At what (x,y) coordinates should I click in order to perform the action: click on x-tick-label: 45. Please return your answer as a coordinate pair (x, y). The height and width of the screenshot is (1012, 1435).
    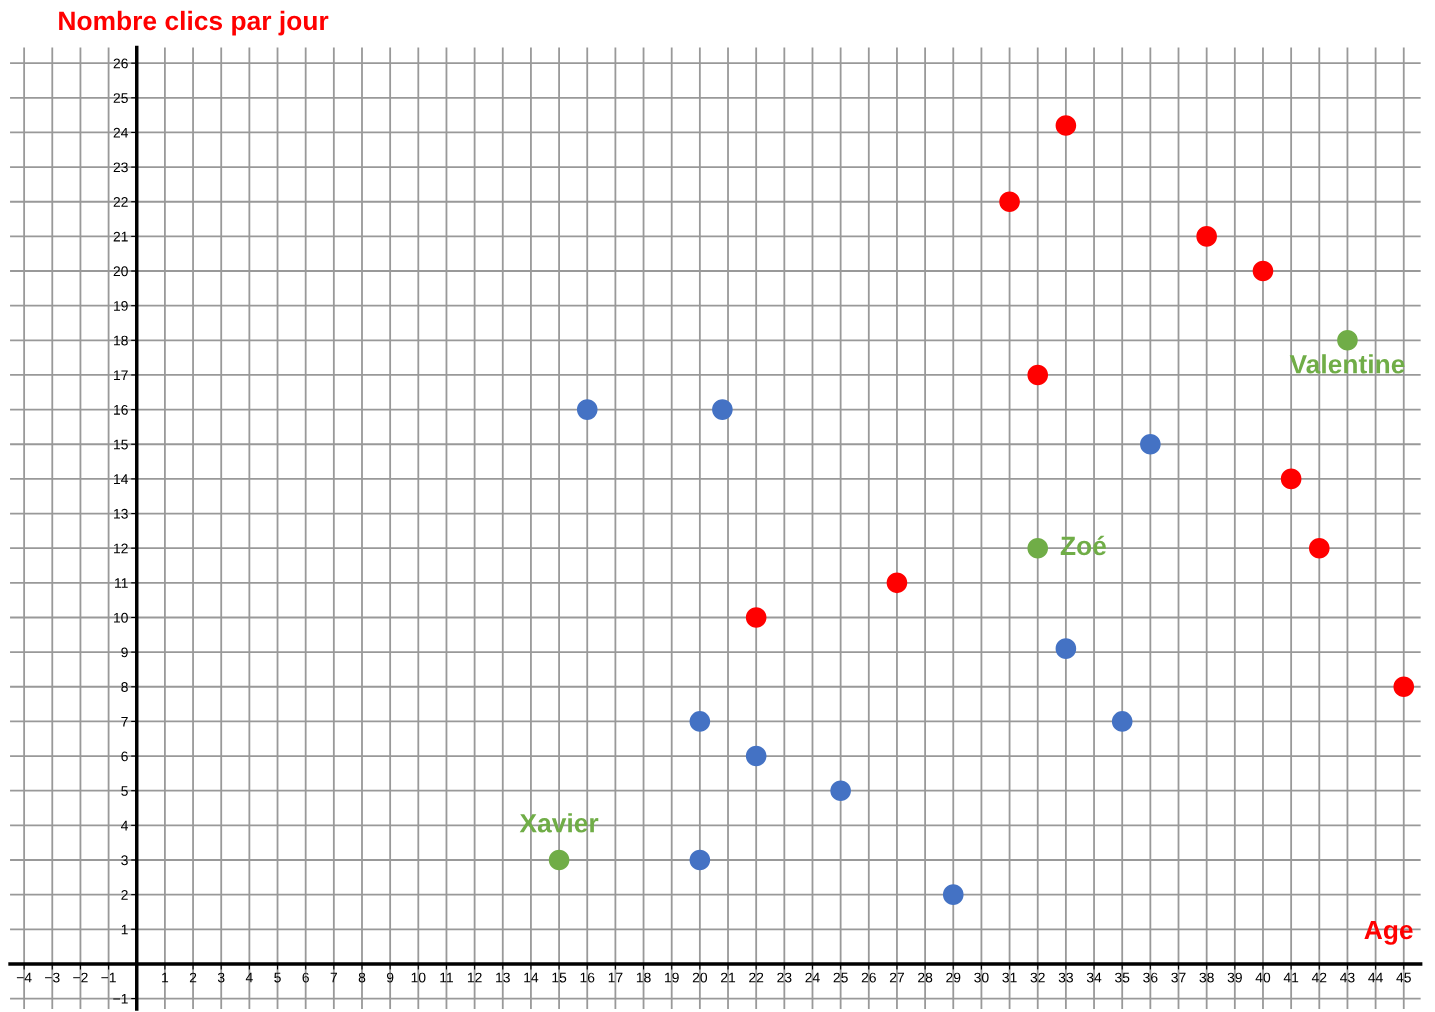
    Looking at the image, I should click on (1403, 977).